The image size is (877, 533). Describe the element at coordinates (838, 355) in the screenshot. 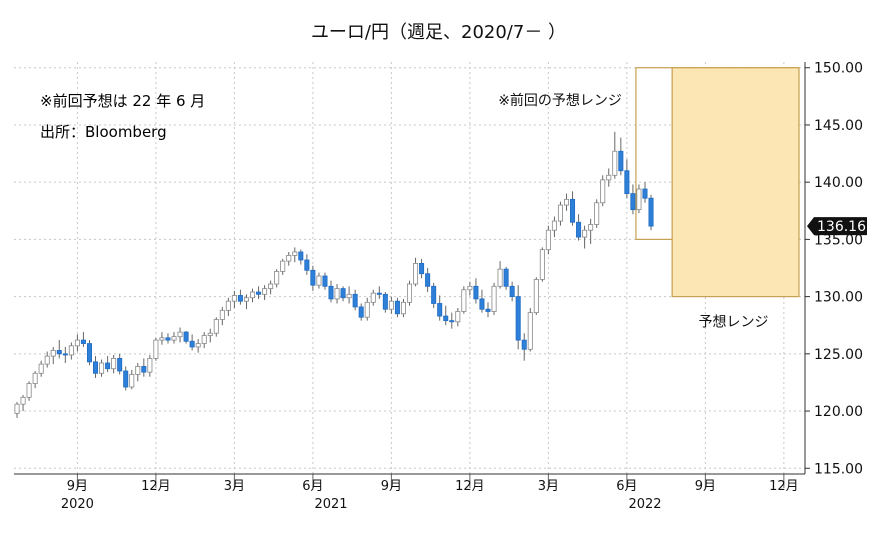

I see `y-tick-label: 125.00` at that location.